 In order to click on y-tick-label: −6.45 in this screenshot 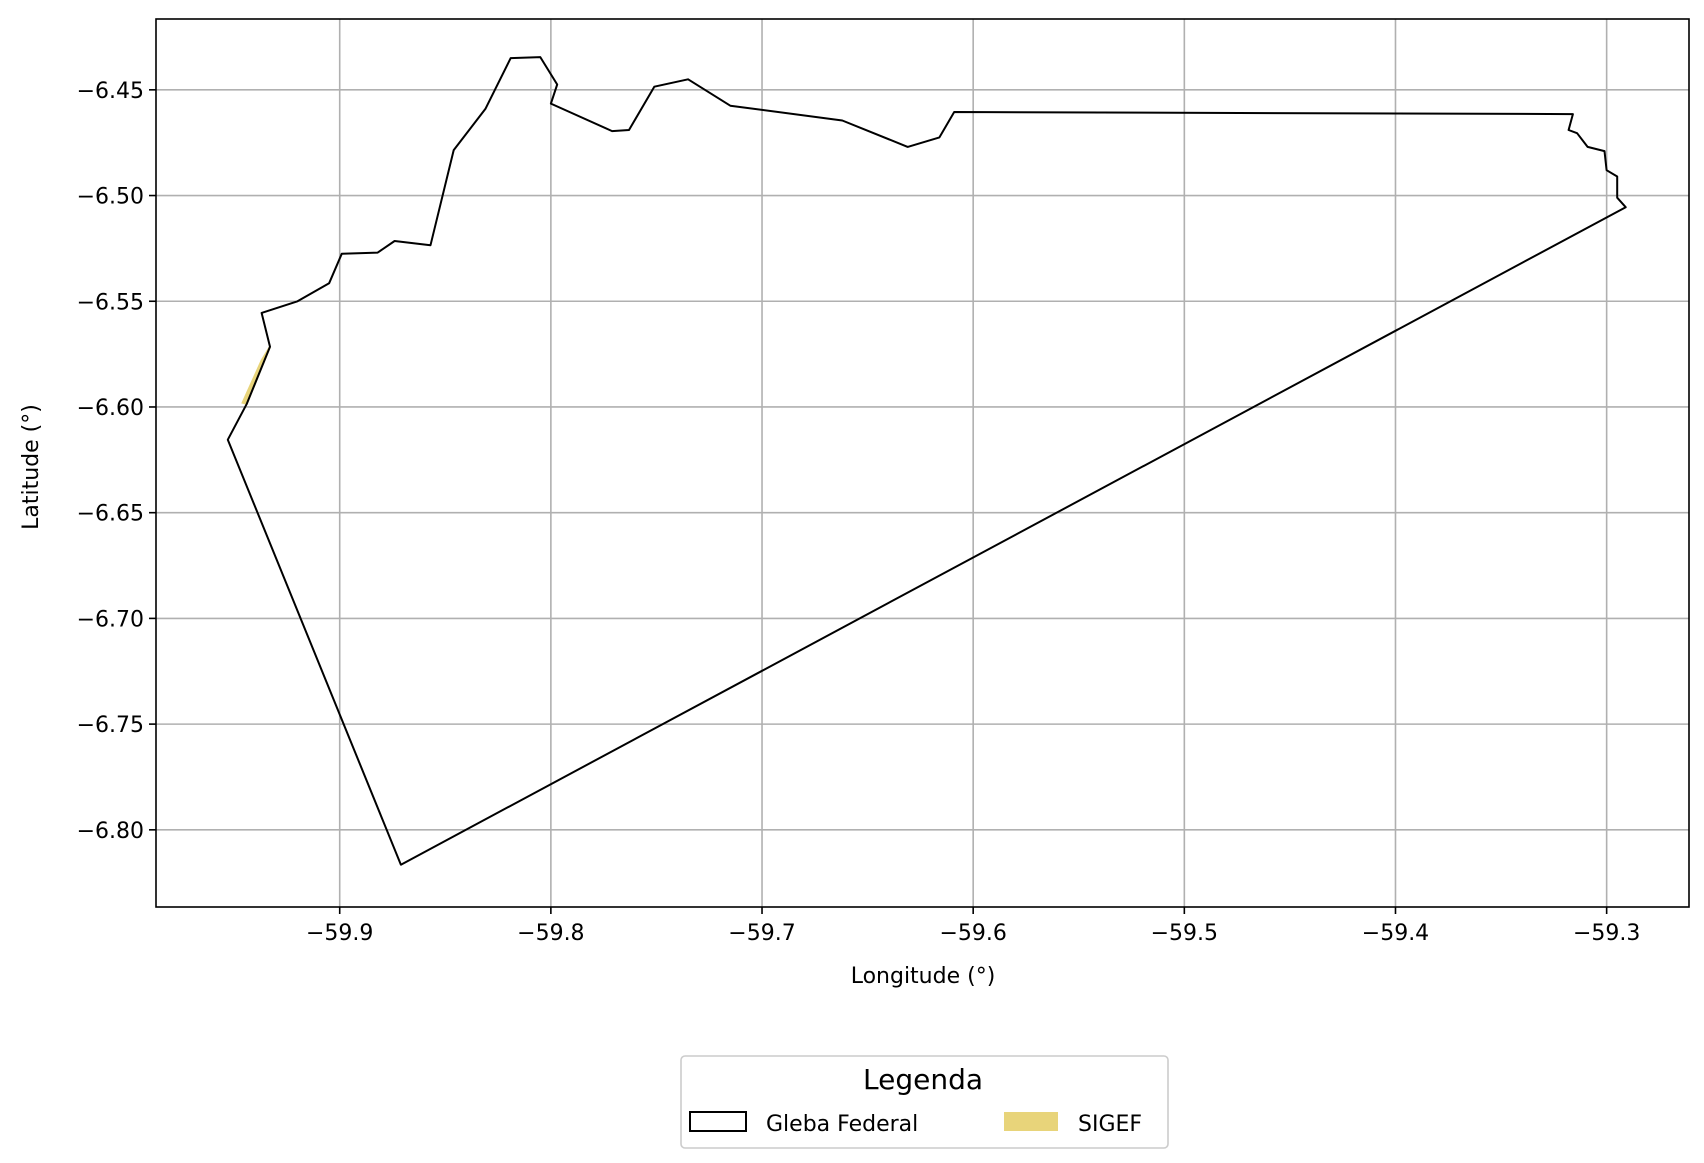, I will do `click(110, 91)`.